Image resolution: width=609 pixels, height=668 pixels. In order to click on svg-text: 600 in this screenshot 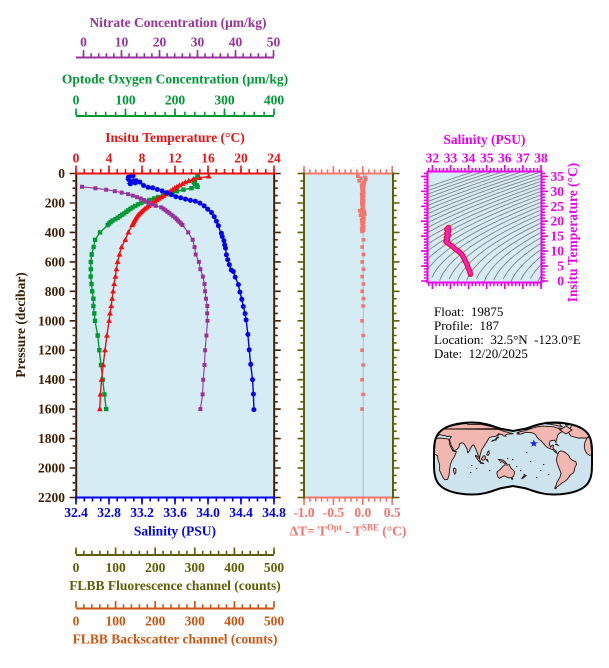, I will do `click(55, 261)`.